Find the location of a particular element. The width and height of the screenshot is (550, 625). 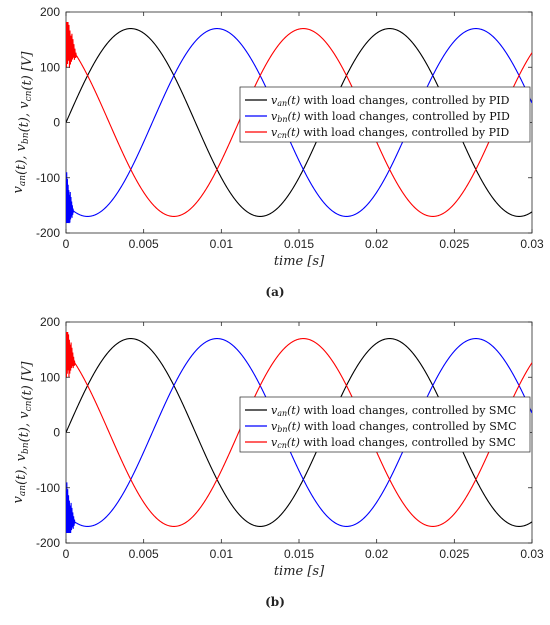

figure-caption: (a) is located at coordinates (274, 292).